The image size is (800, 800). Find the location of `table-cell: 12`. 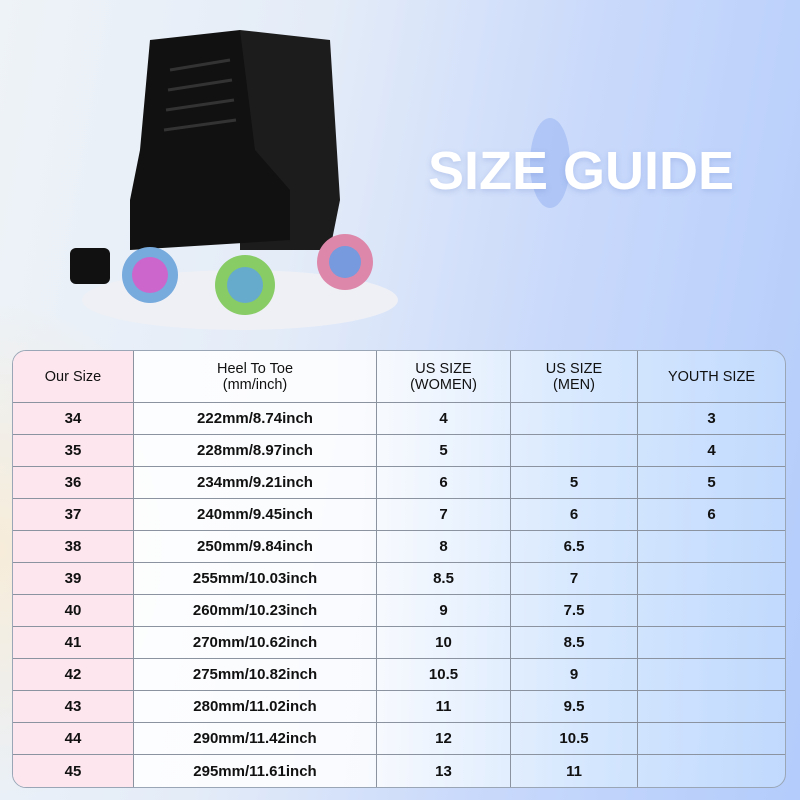

table-cell: 12 is located at coordinates (444, 739).